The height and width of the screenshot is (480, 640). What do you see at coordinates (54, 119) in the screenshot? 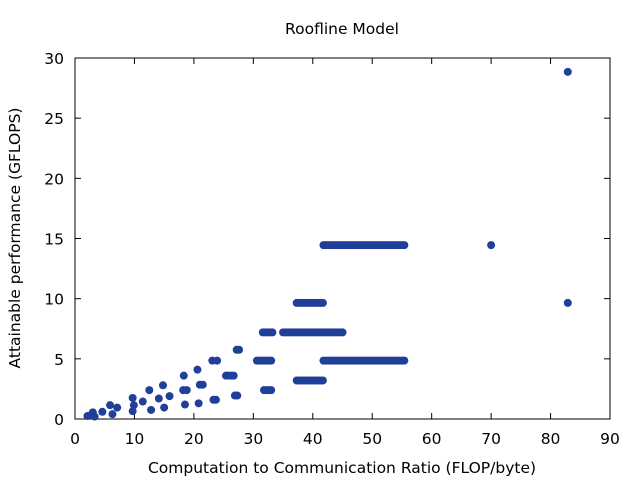
I see `y-tick-label: 25` at bounding box center [54, 119].